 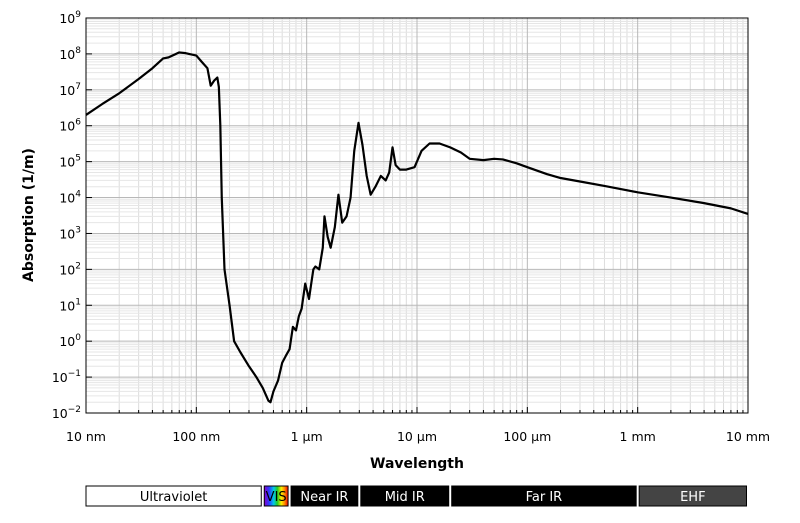 I want to click on x-tick-labels: 10 nm 100 nm 1 µm 10 µm 100 µm 1 mm 10 mm, so click(x=418, y=436).